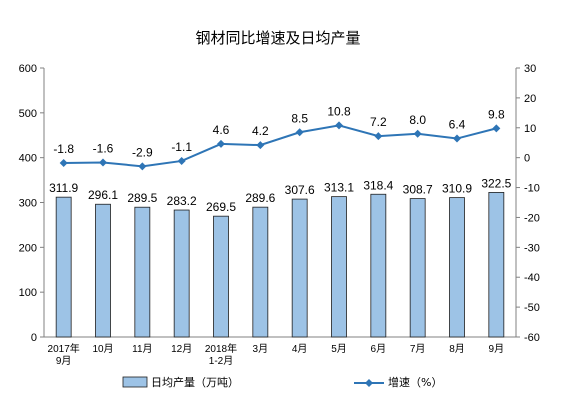 This screenshot has width=575, height=406. Describe the element at coordinates (260, 198) in the screenshot. I see `bar-value-label: 289.6` at that location.